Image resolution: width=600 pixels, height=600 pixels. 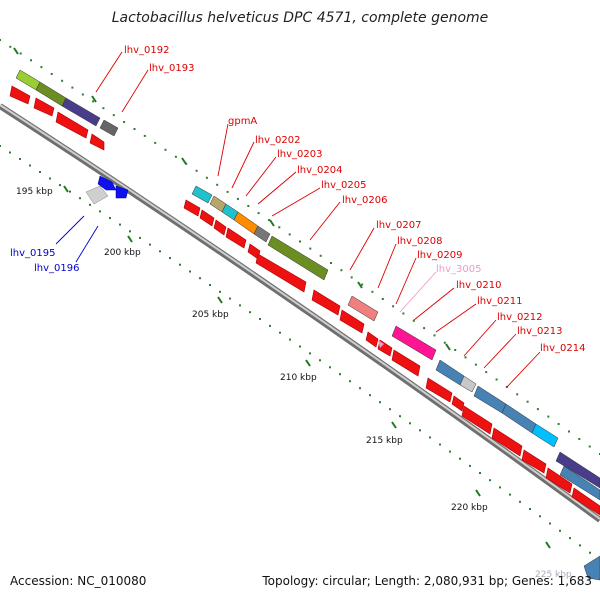 I want to click on gene-label-lhv_0205: lhv_0205, so click(x=343, y=185).